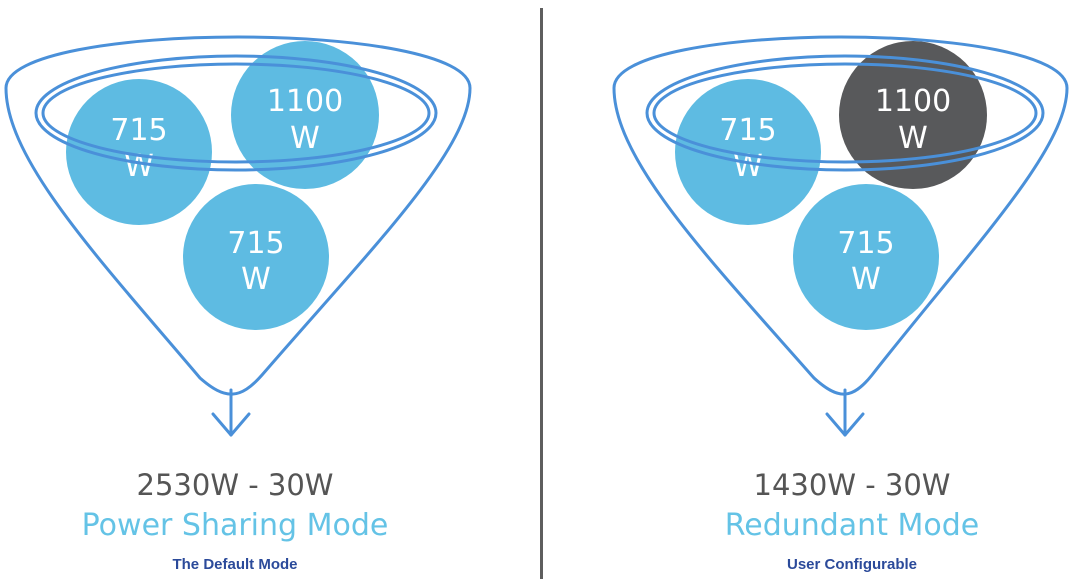 This screenshot has width=1071, height=579. What do you see at coordinates (913, 101) in the screenshot?
I see `right-psu-2-value: 1100` at bounding box center [913, 101].